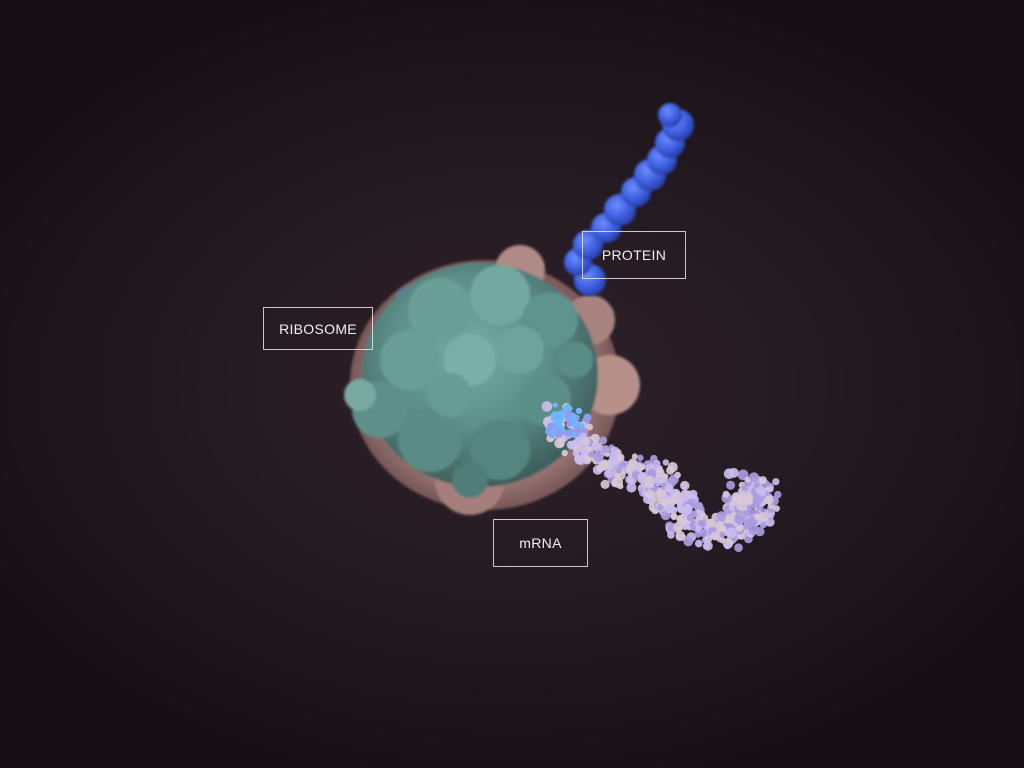  I want to click on protein-label: PROTEIN, so click(634, 255).